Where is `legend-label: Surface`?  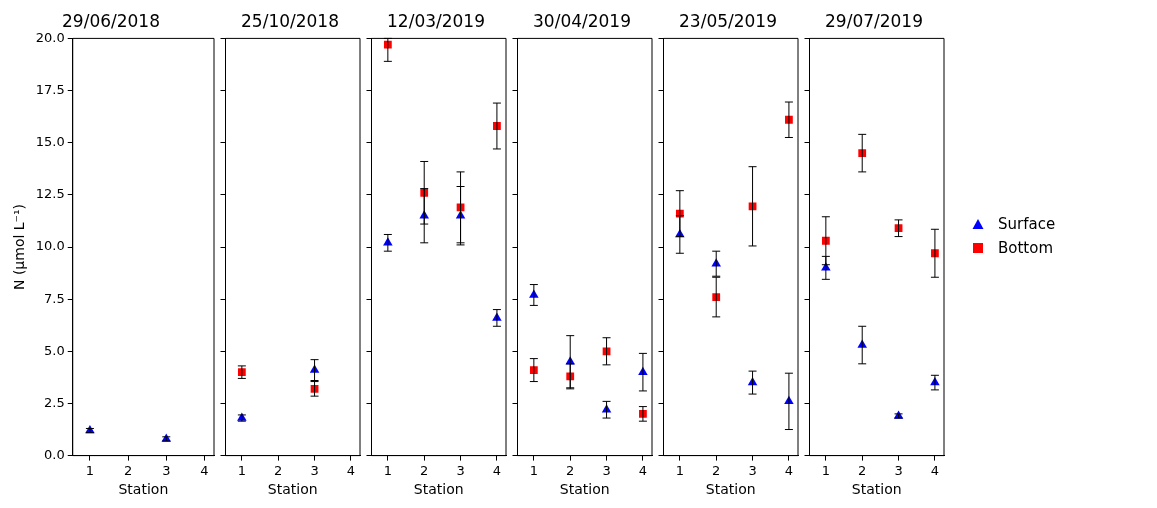 legend-label: Surface is located at coordinates (1027, 223).